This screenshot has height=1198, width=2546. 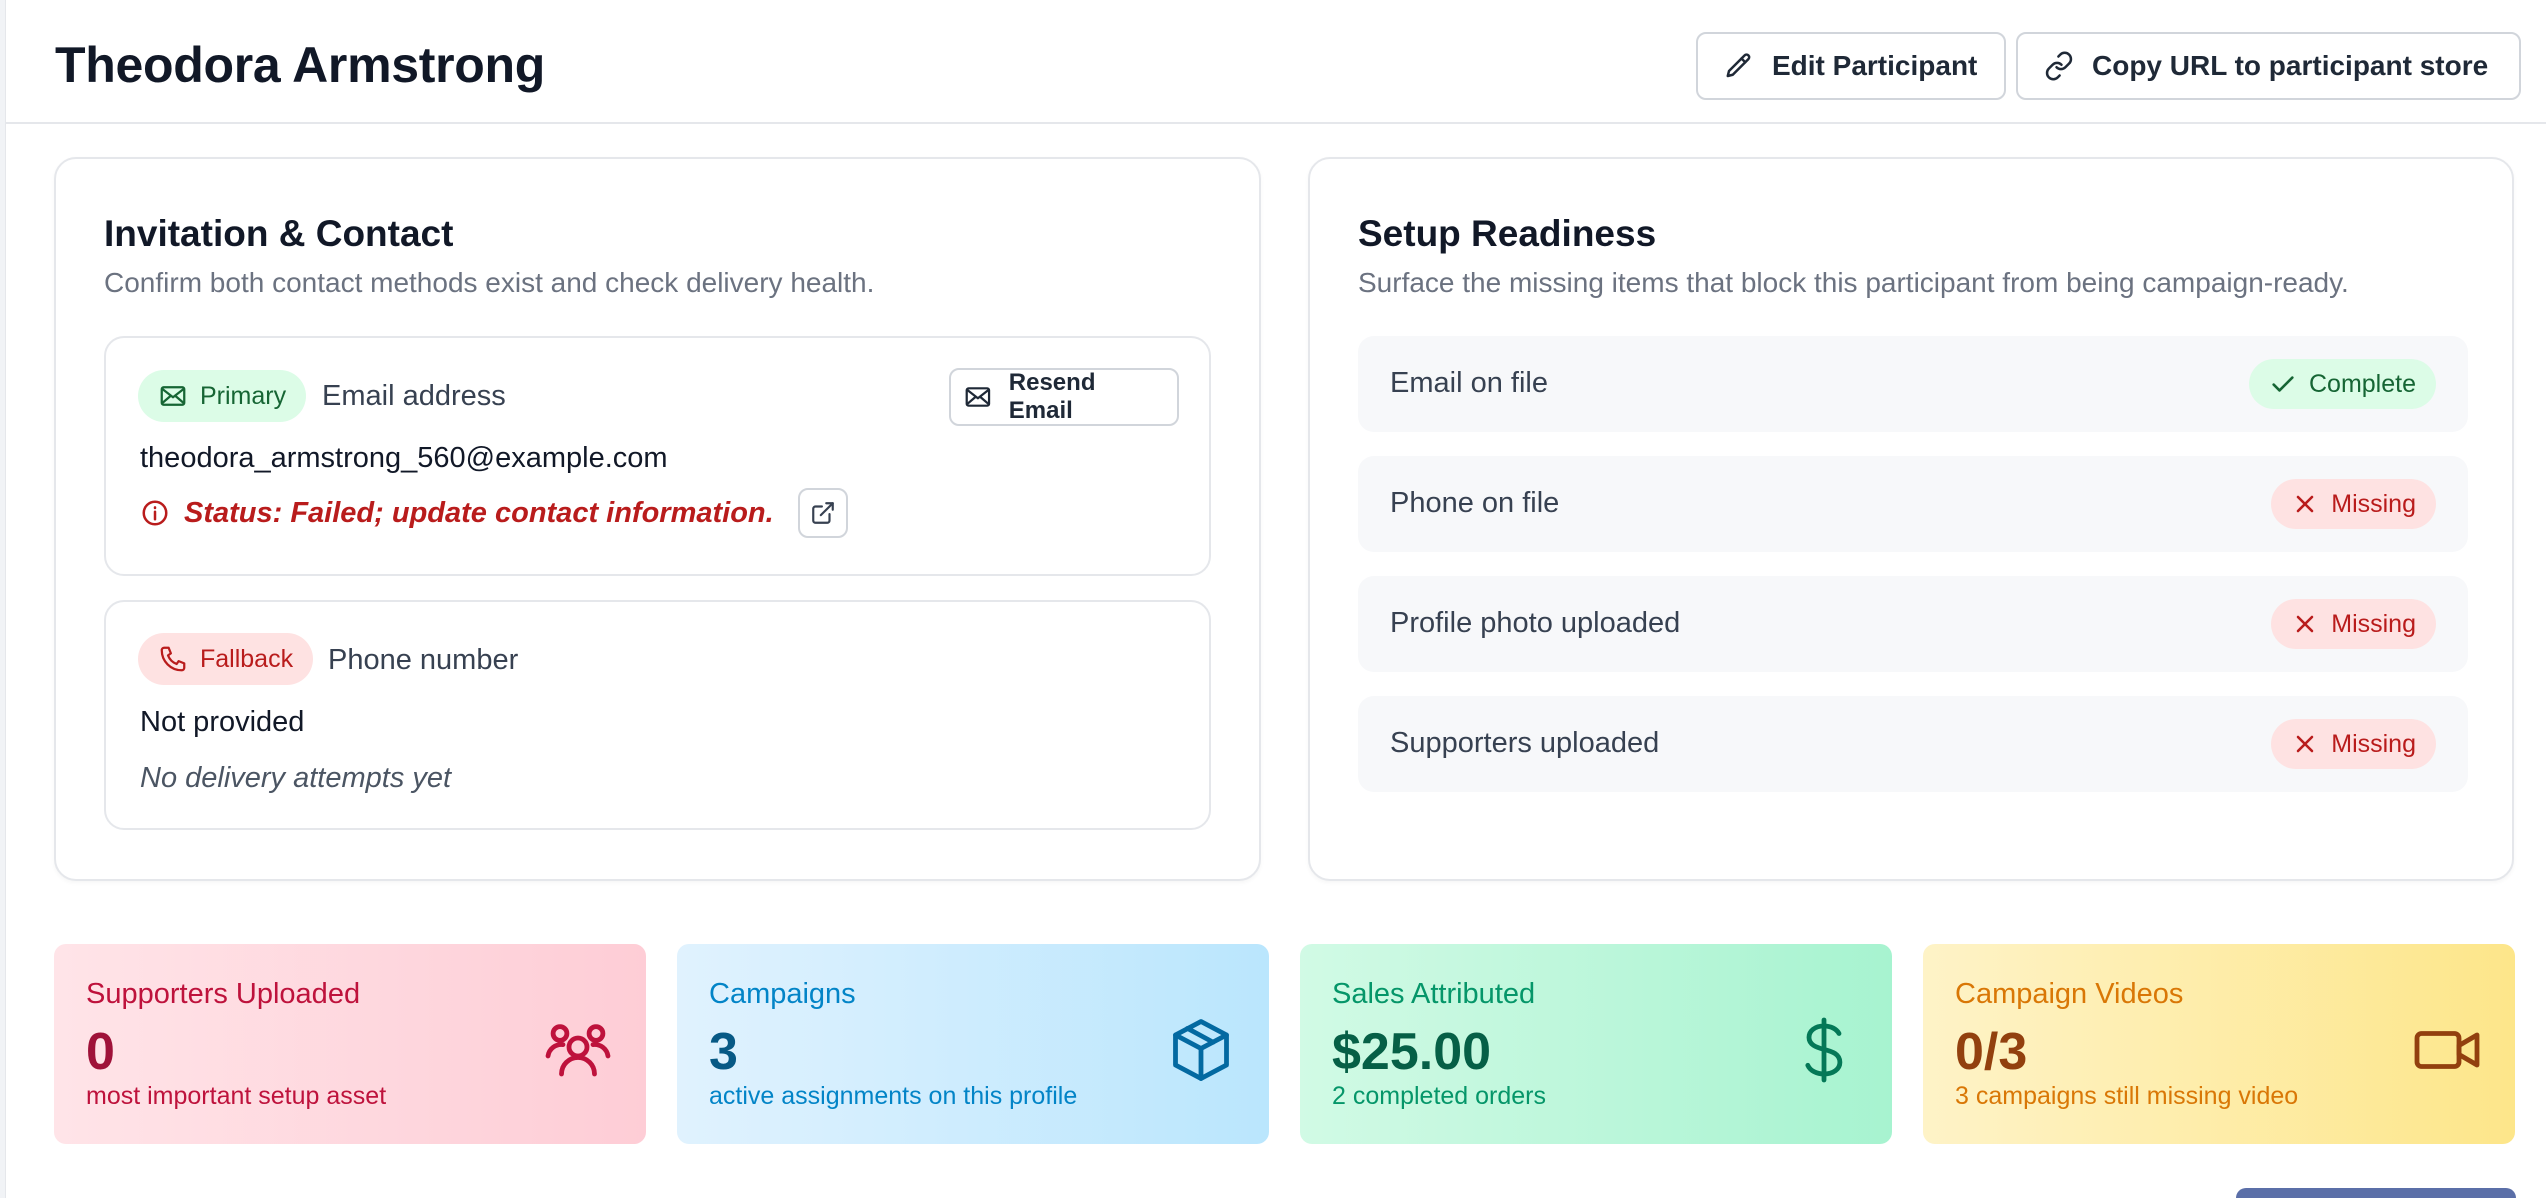 What do you see at coordinates (404, 458) in the screenshot?
I see `email-value: theodora_armstrong_560@example.com` at bounding box center [404, 458].